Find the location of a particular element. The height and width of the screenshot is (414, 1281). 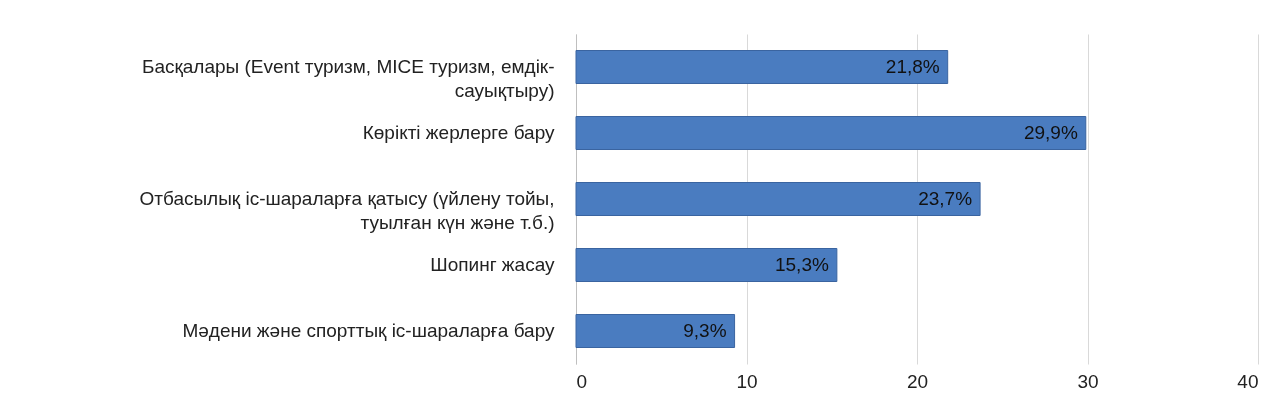

x-tick-label: 30 is located at coordinates (1088, 381).